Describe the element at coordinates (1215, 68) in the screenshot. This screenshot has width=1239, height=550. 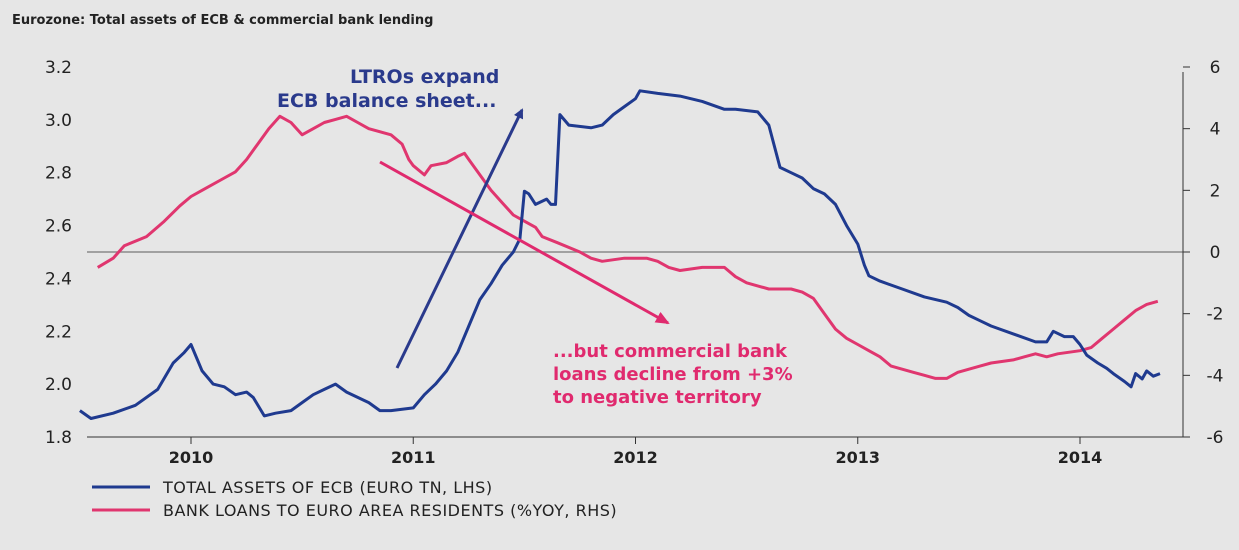
I see `y-right-tick-label: 6` at that location.